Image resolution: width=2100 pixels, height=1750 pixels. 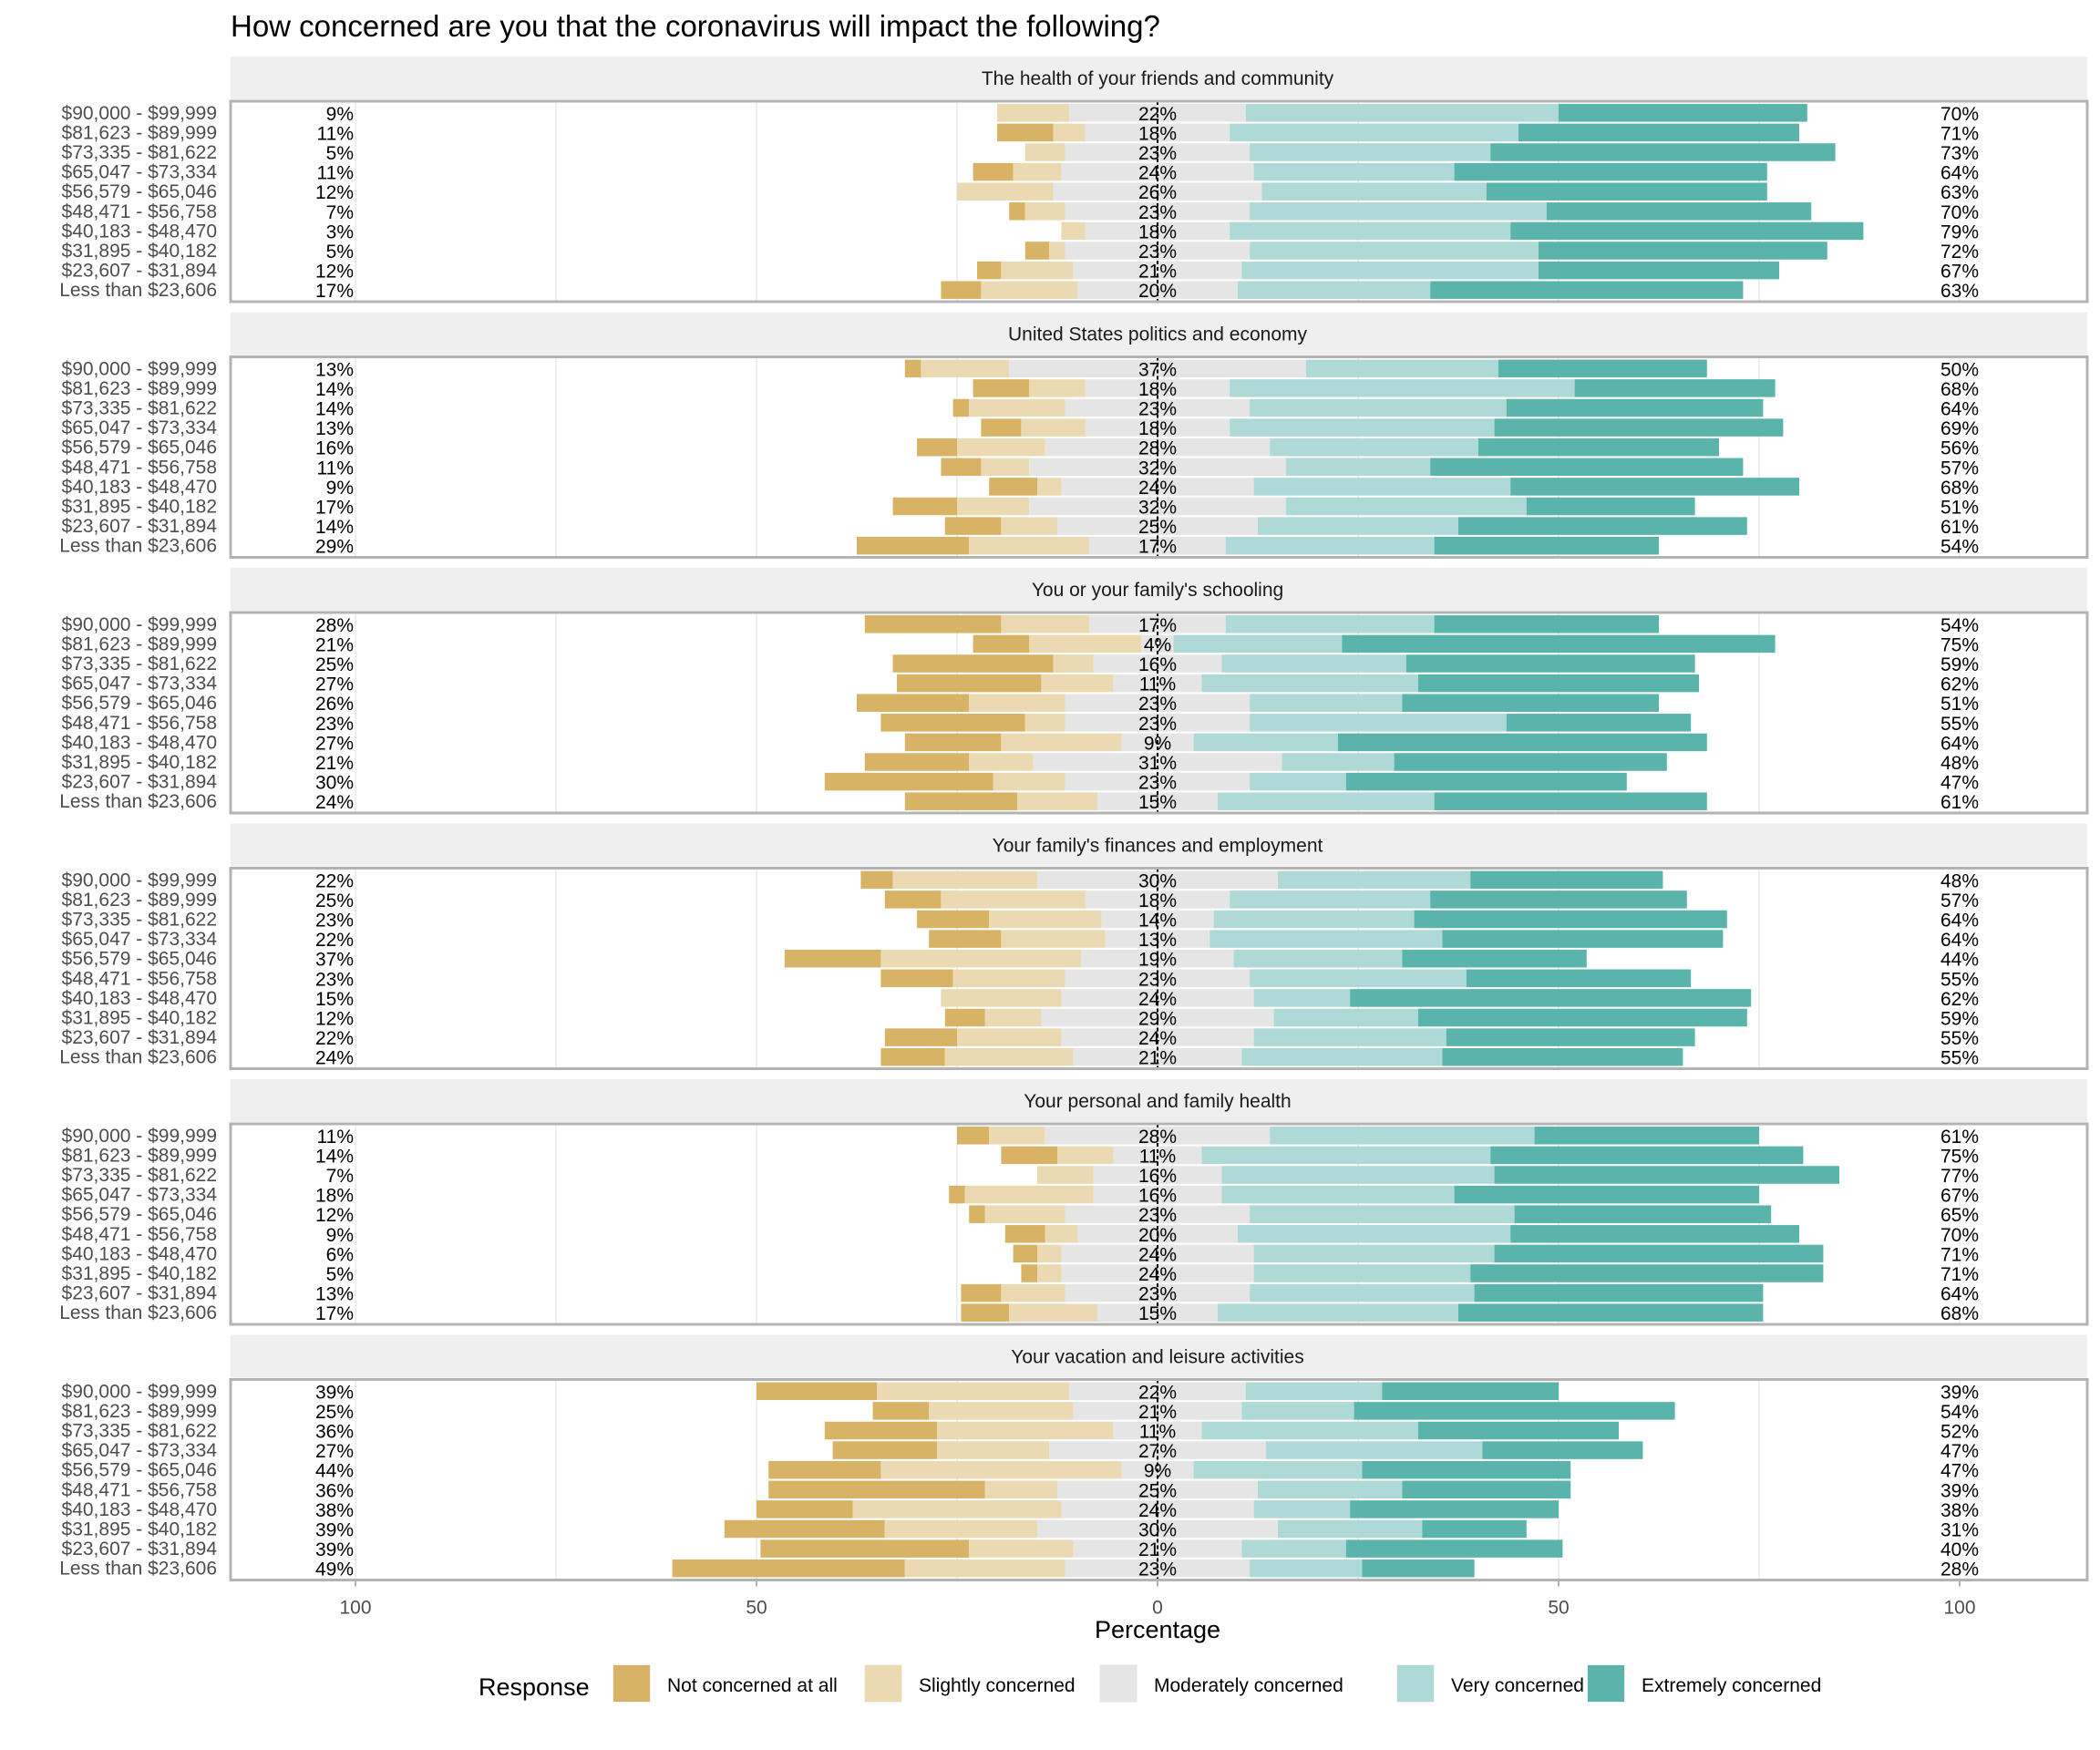 I want to click on bar-row: $40,183 - $48,470 6% 24% 71%, so click(x=1021, y=1254).